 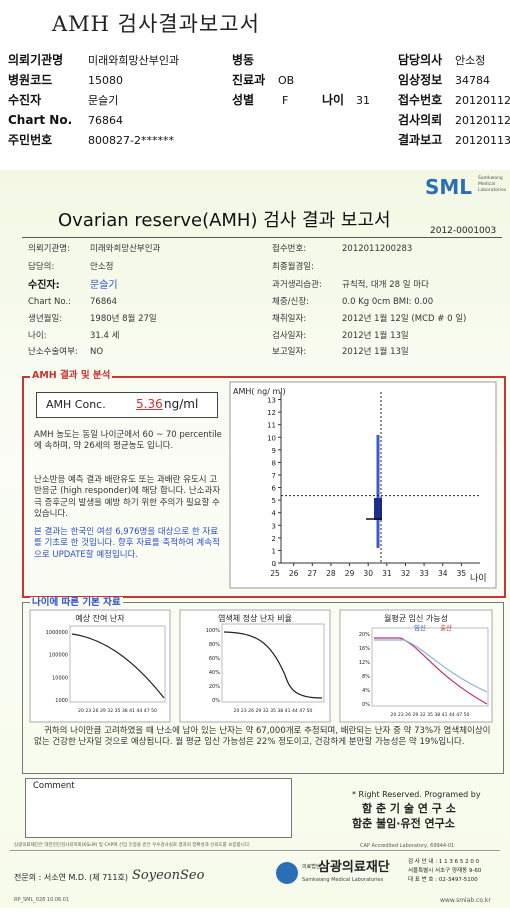 What do you see at coordinates (297, 285) in the screenshot?
I see `info-label: 과거생리습관:` at bounding box center [297, 285].